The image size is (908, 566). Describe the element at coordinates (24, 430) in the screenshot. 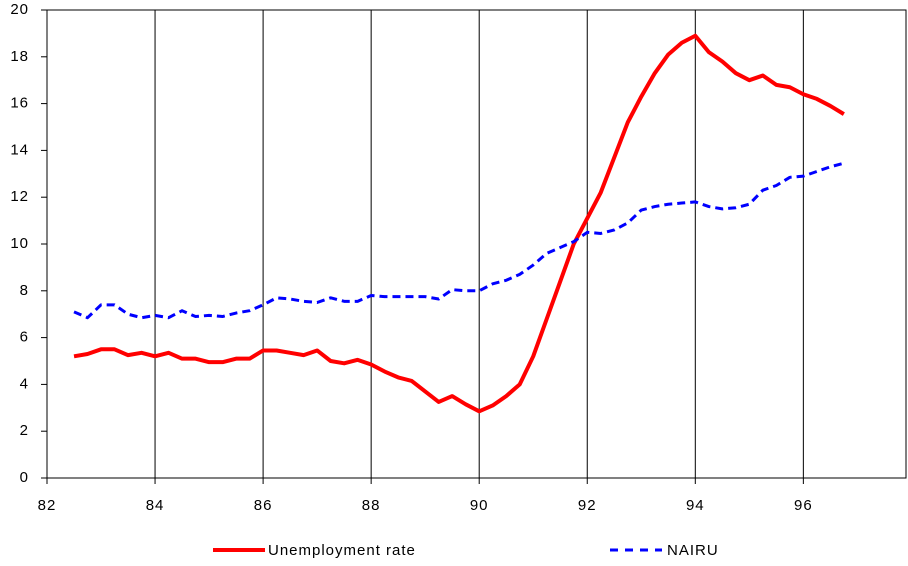

I see `y-tick-label: 2` at that location.